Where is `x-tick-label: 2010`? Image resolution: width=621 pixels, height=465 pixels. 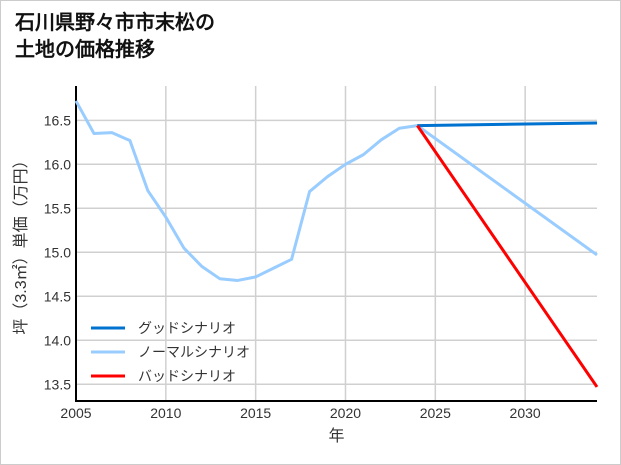
x-tick-label: 2010 is located at coordinates (165, 413).